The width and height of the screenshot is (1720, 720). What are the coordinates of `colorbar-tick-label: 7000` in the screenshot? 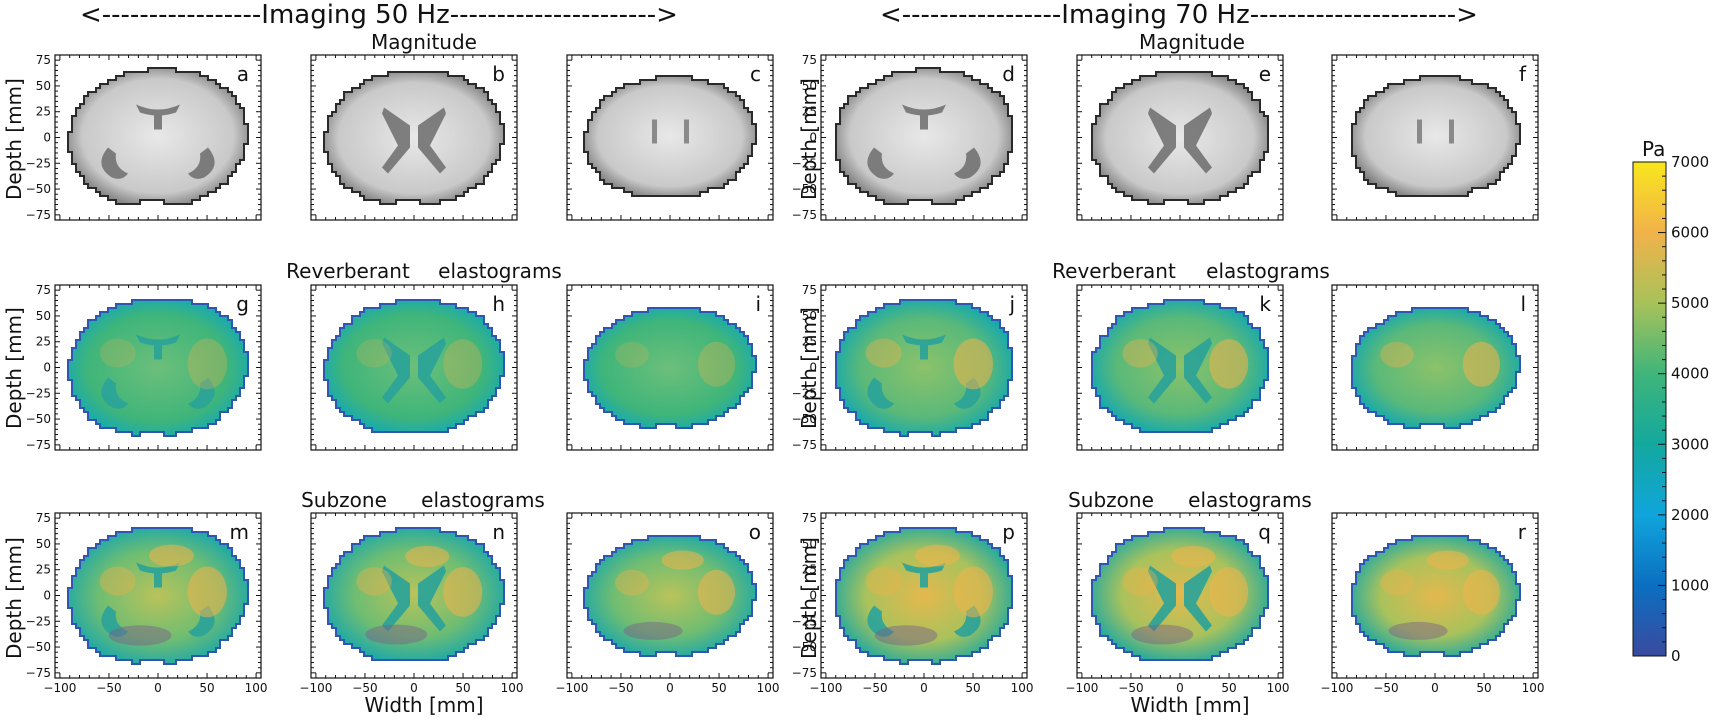 It's located at (1690, 162).